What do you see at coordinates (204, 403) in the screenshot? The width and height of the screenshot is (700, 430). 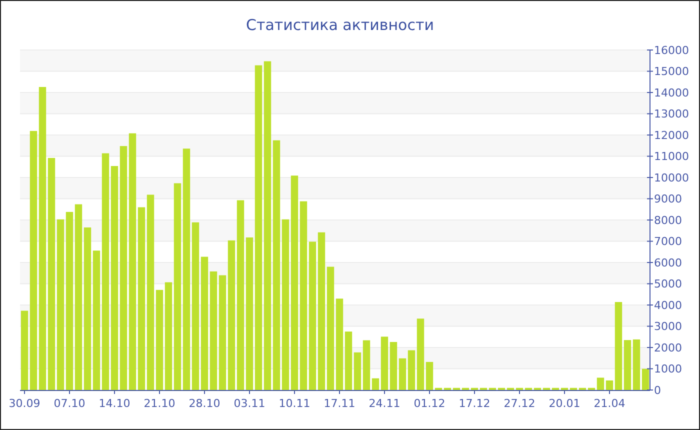 I see `x-tick-label: 28.10` at bounding box center [204, 403].